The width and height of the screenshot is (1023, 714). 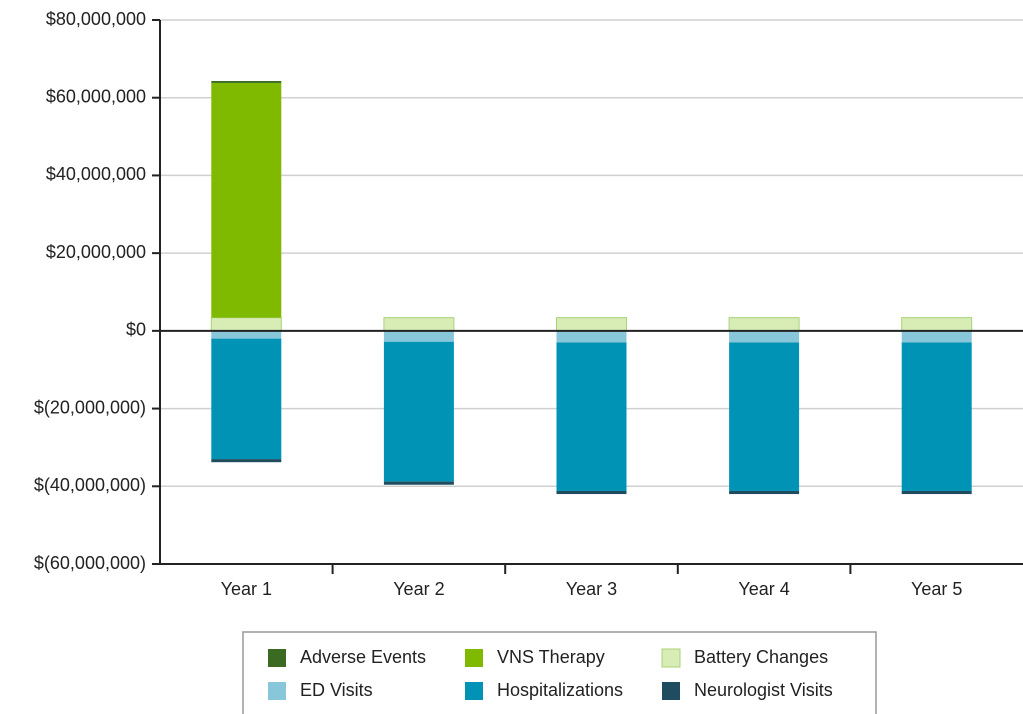 What do you see at coordinates (96, 174) in the screenshot?
I see `y-tick-label: $40,000,000` at bounding box center [96, 174].